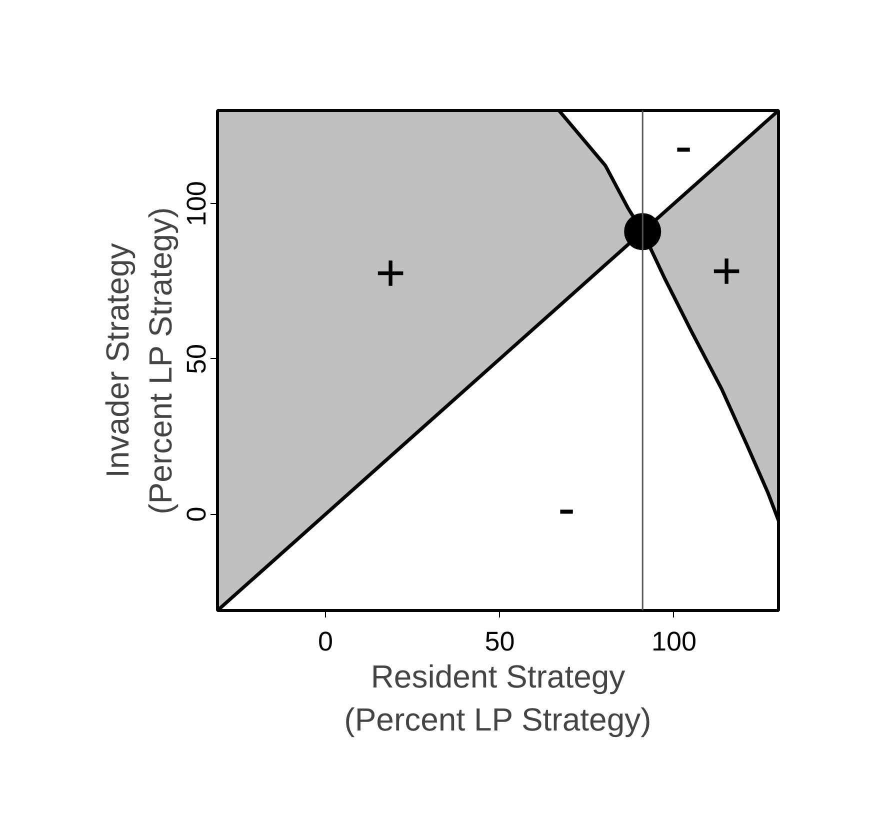 The height and width of the screenshot is (830, 889). I want to click on x-axis-title: Resident Strategy (Percent LP Strategy), so click(498, 698).